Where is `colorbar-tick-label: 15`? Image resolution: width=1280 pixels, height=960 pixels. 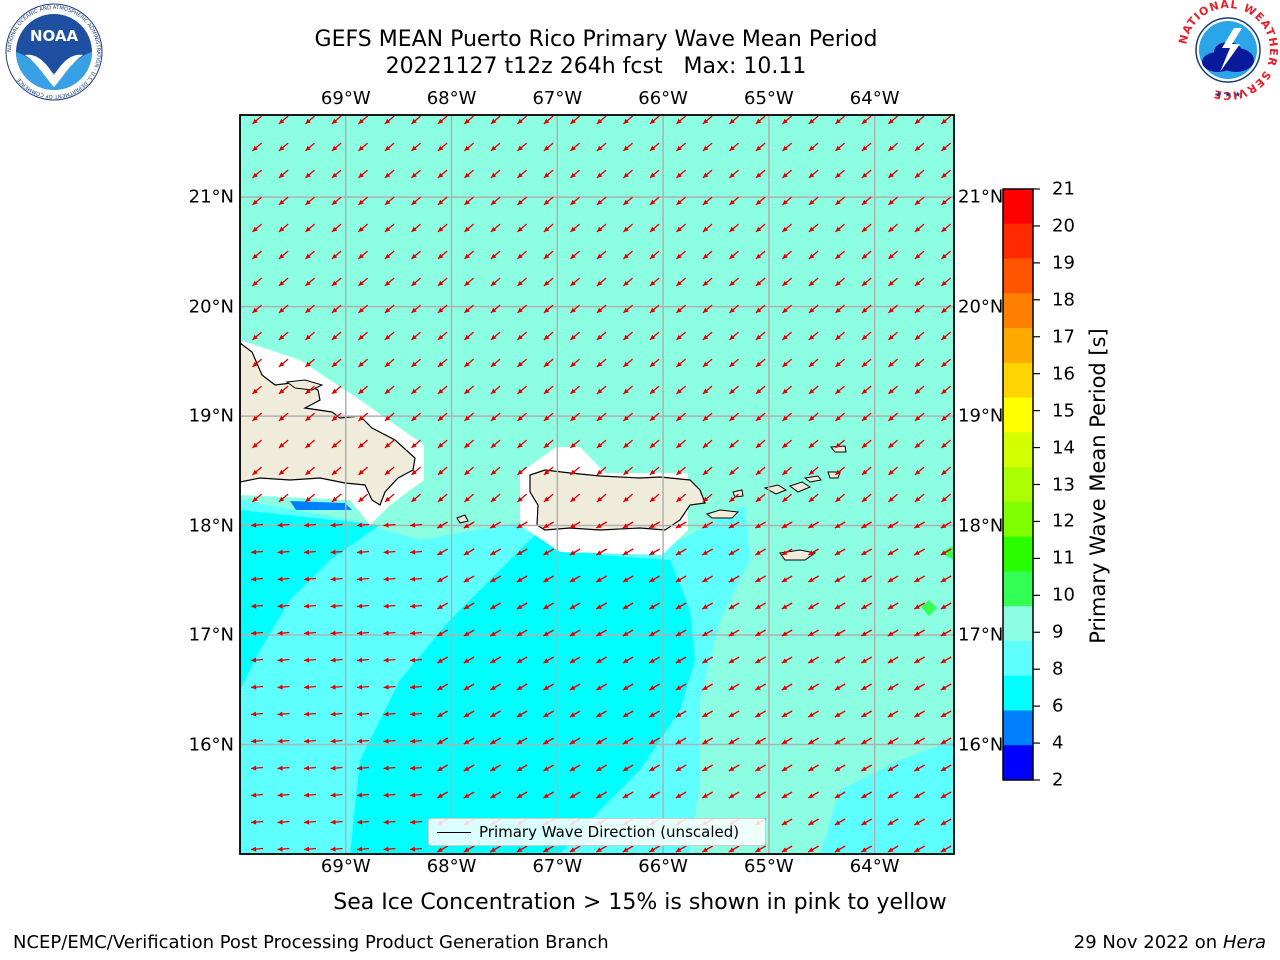
colorbar-tick-label: 15 is located at coordinates (1063, 411).